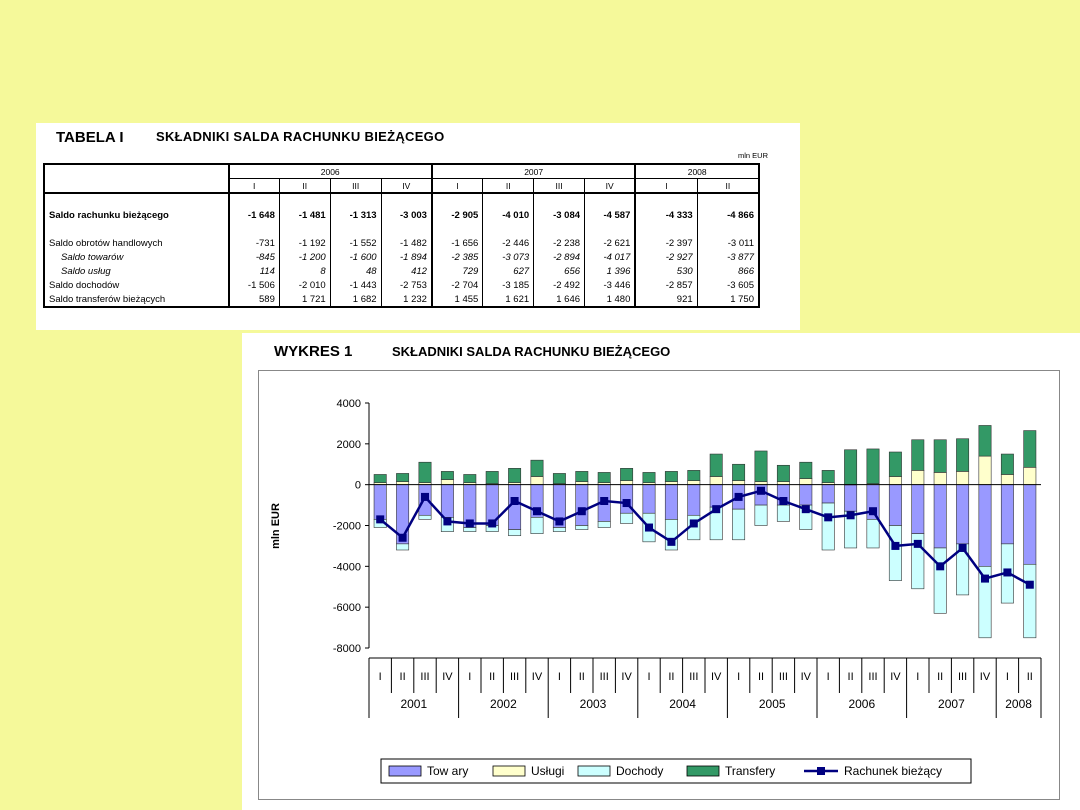 This screenshot has height=810, width=1080. I want to click on legend-label: Dochody, so click(639, 771).